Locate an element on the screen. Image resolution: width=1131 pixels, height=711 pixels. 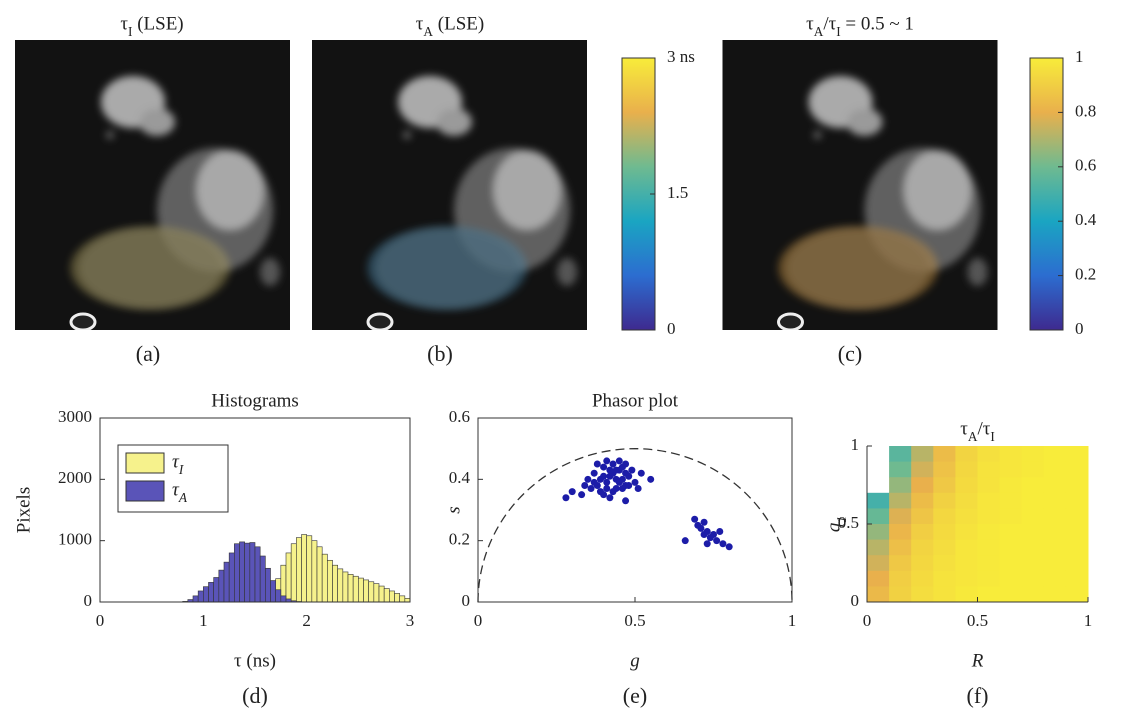
legend-label: τI is located at coordinates (178, 463).